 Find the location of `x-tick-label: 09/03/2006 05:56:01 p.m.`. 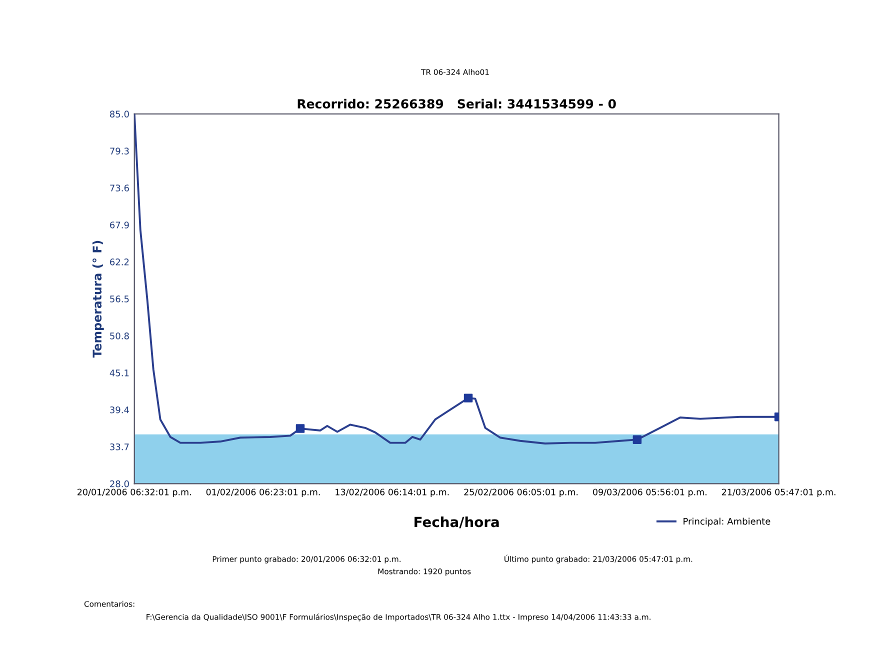

x-tick-label: 09/03/2006 05:56:01 p.m. is located at coordinates (649, 493).